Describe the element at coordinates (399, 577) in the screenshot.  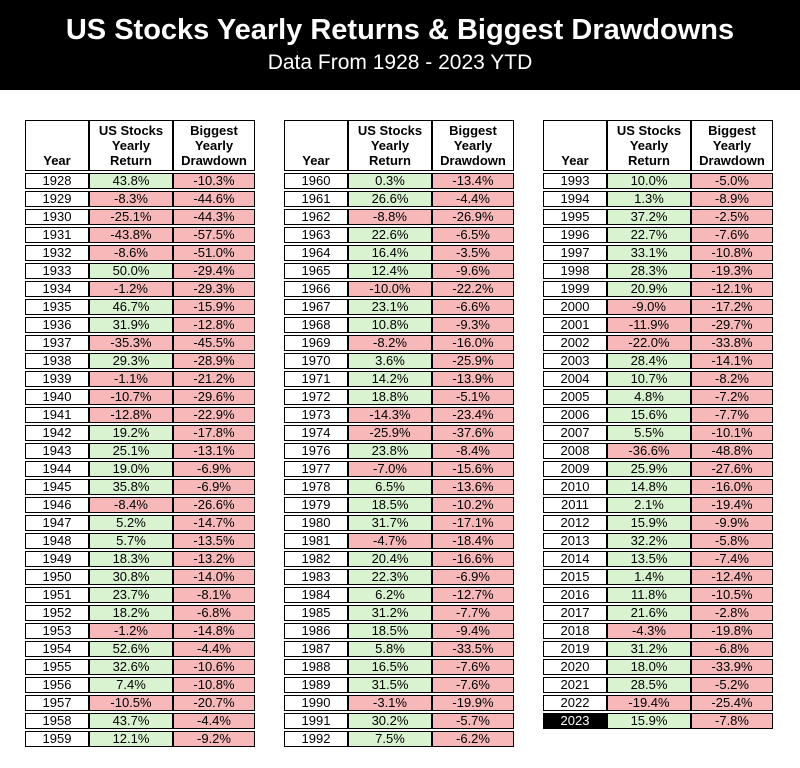
I see `table-row: 1983 22.3% -6.9%` at that location.